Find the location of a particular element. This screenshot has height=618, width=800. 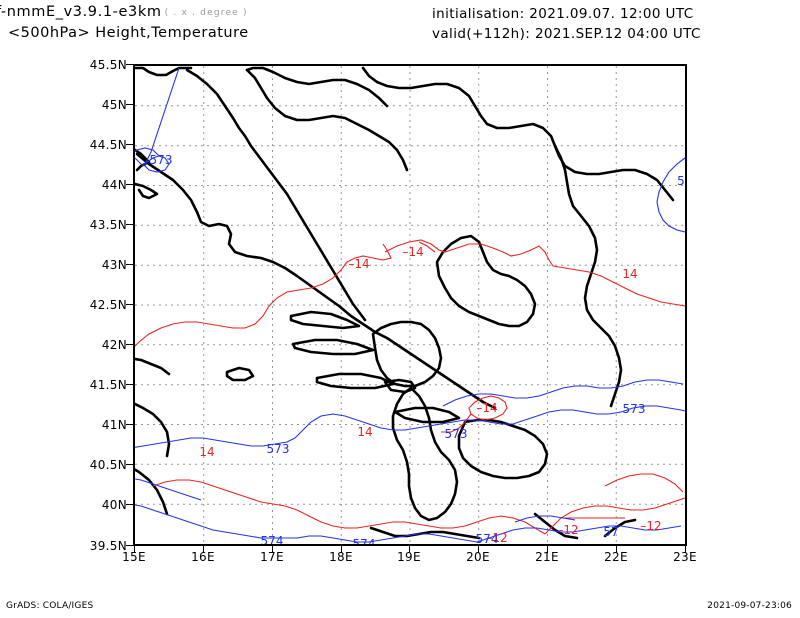

x-axis-label: 22E is located at coordinates (616, 557).